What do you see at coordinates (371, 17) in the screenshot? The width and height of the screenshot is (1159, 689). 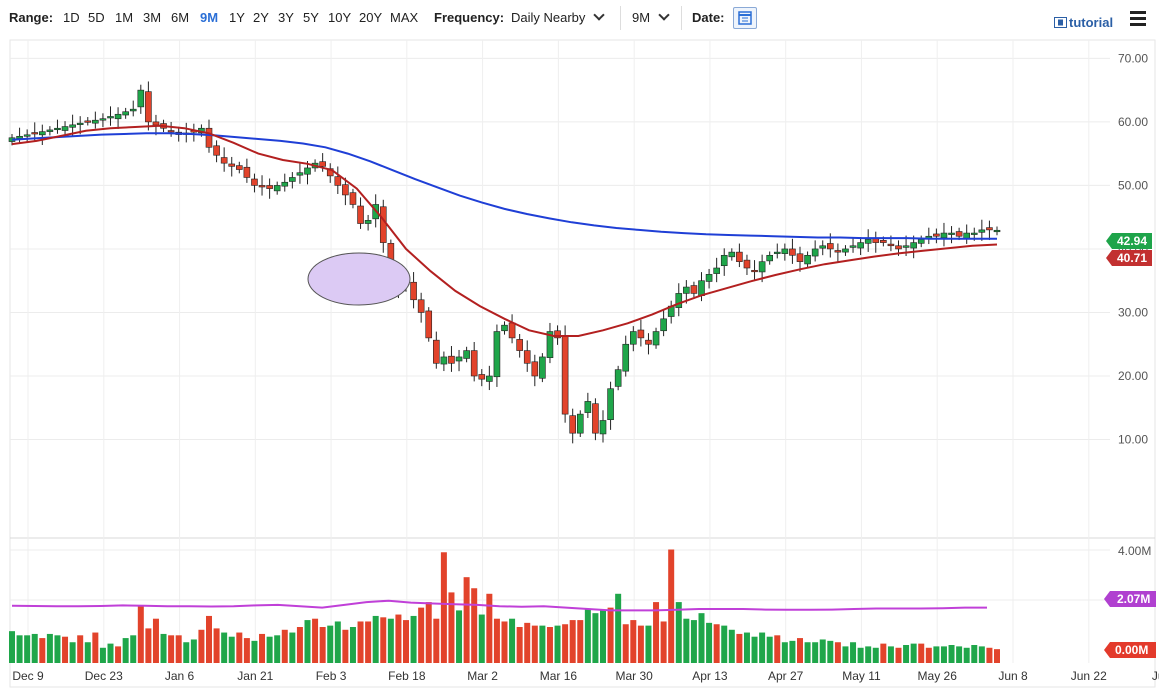 I see `range-20y: 20Y` at bounding box center [371, 17].